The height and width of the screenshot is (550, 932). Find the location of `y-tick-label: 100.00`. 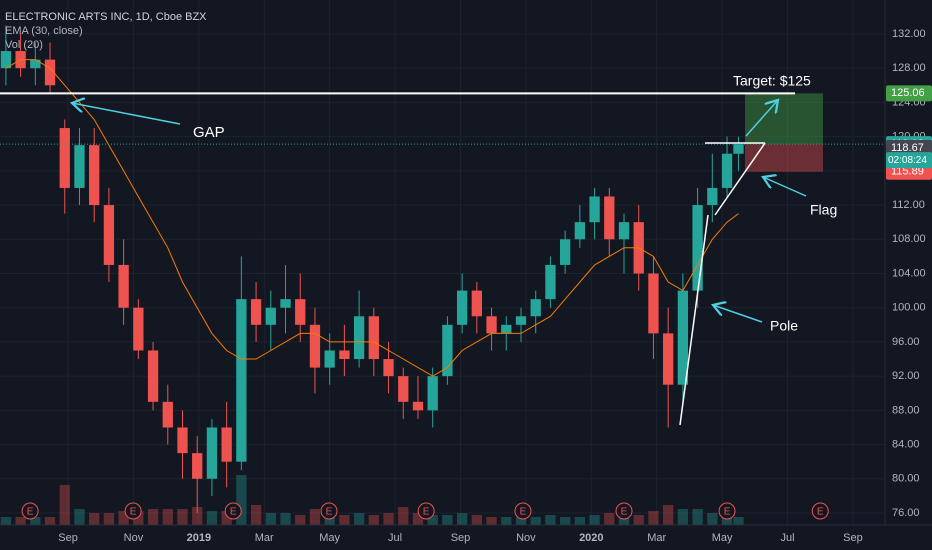

y-tick-label: 100.00 is located at coordinates (909, 308).